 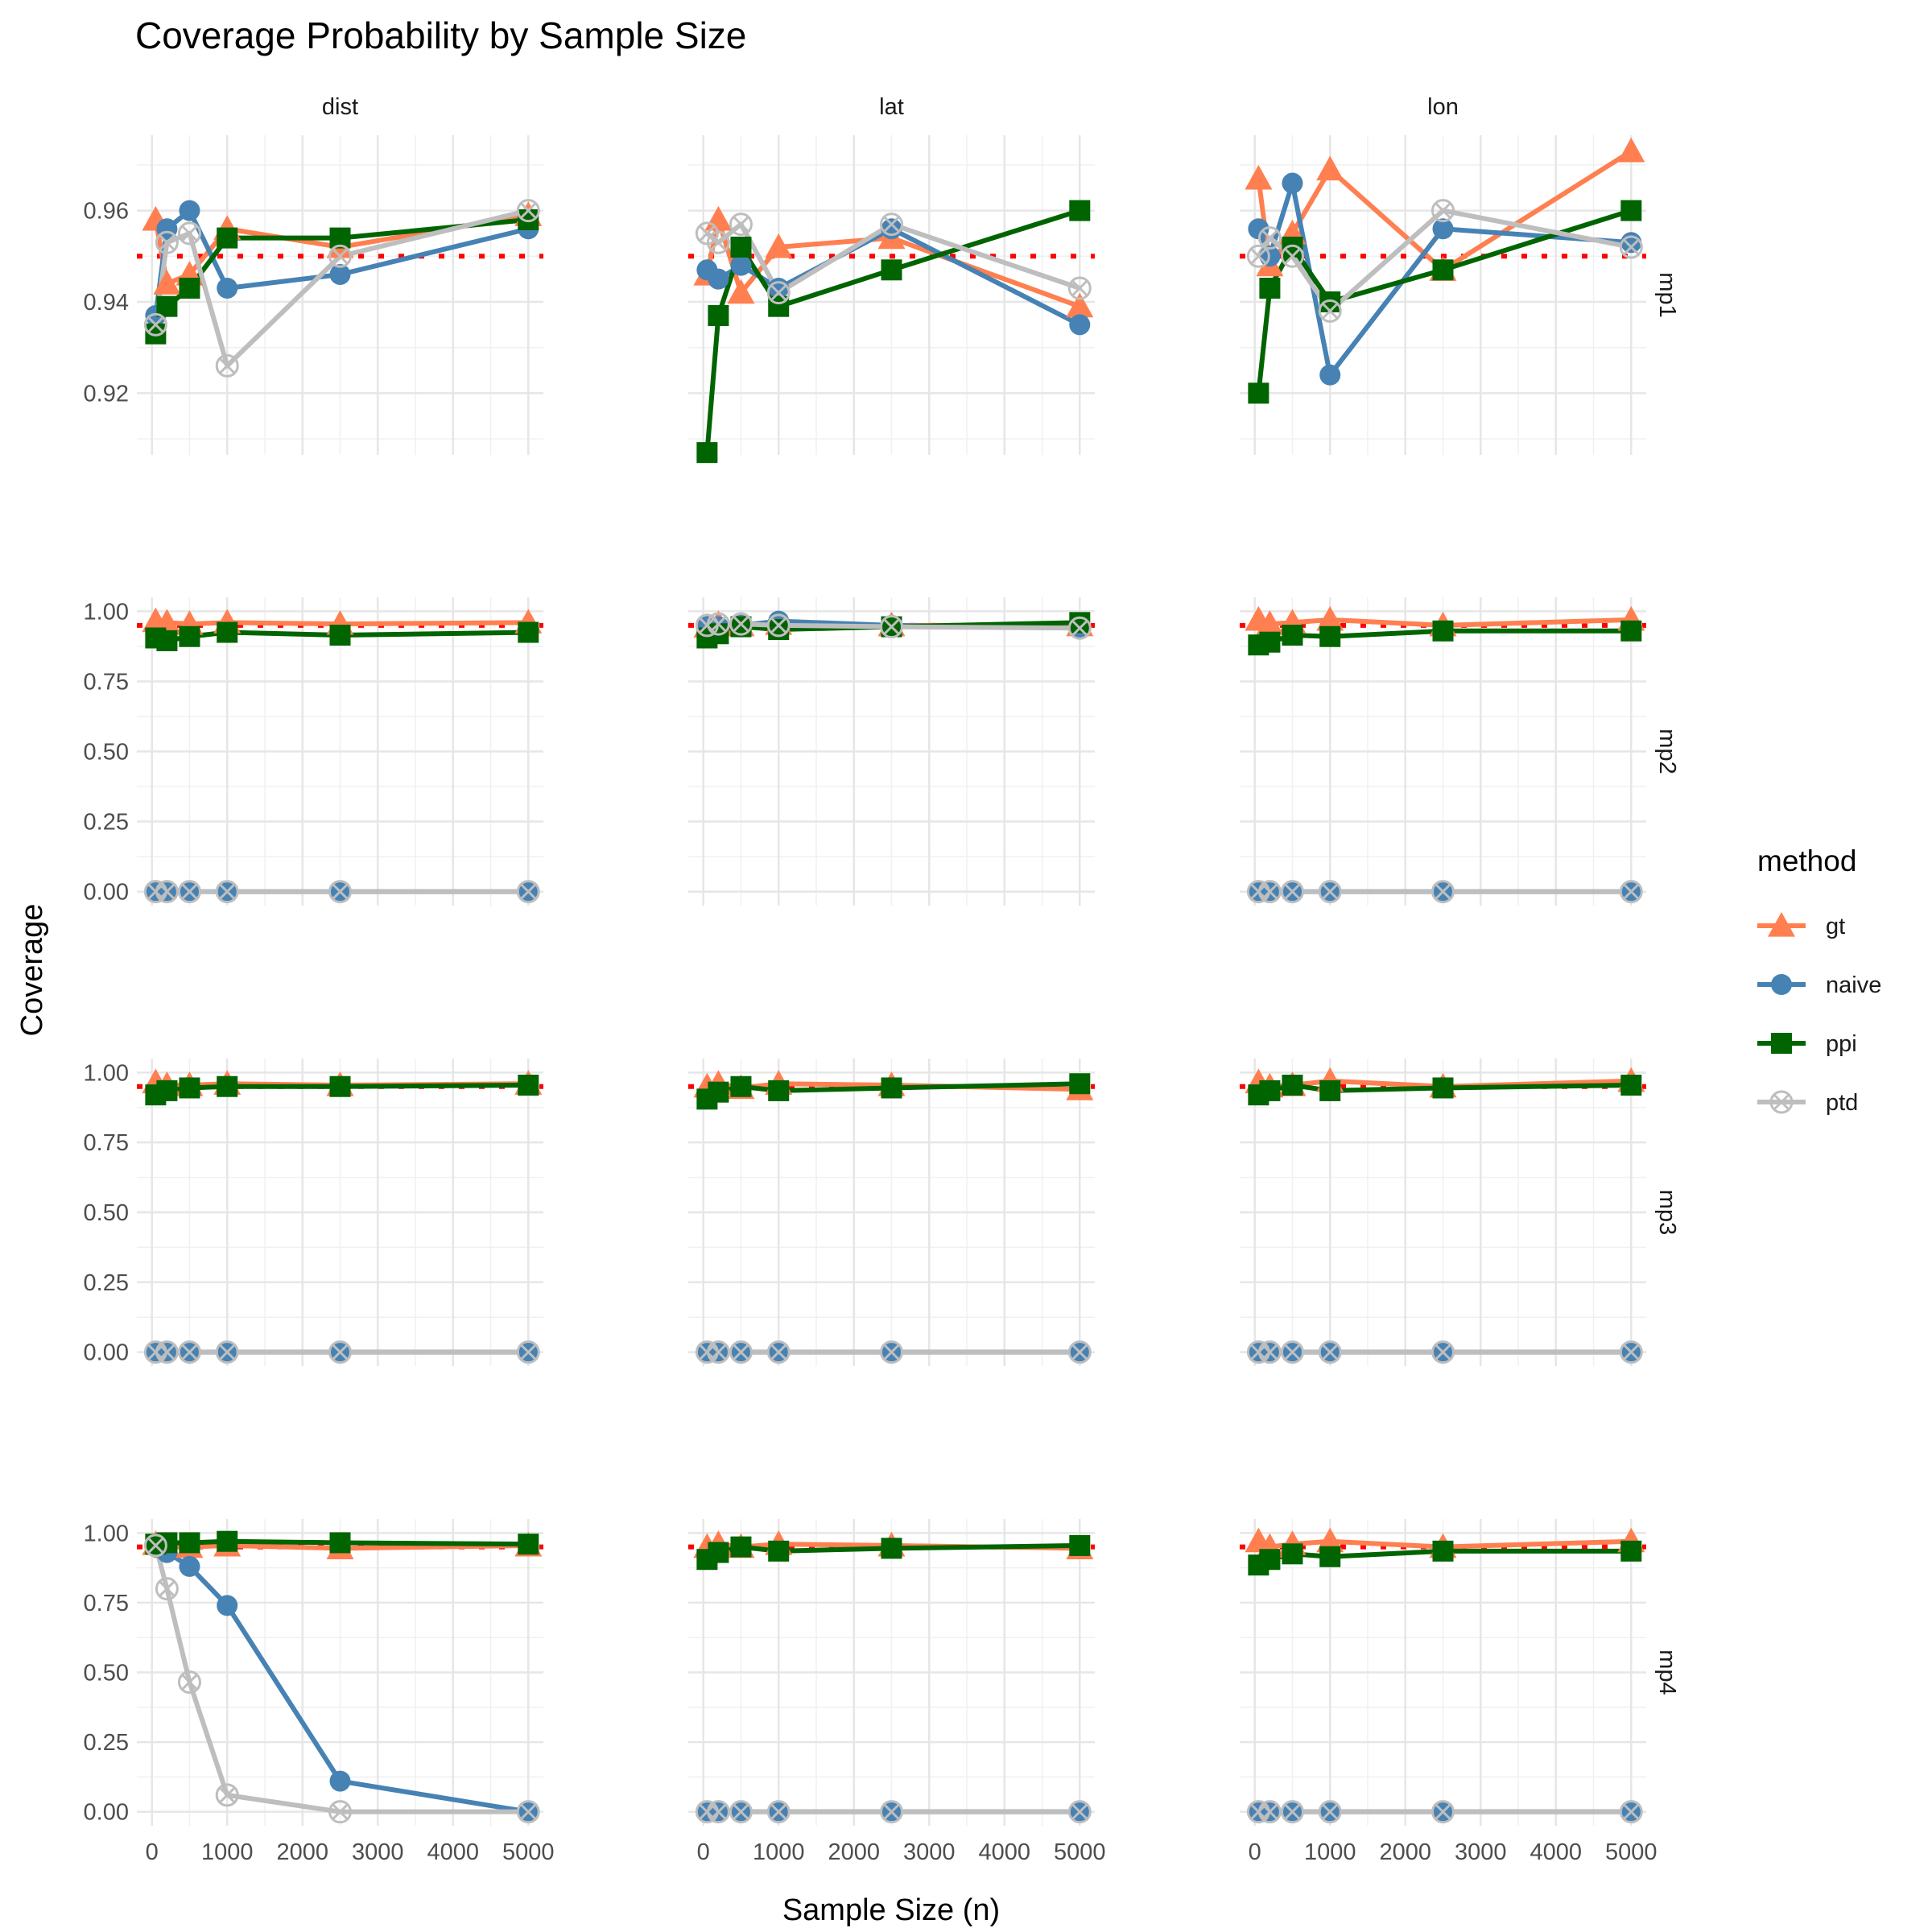 What do you see at coordinates (1801, 926) in the screenshot?
I see `legend-item-gt: gt` at bounding box center [1801, 926].